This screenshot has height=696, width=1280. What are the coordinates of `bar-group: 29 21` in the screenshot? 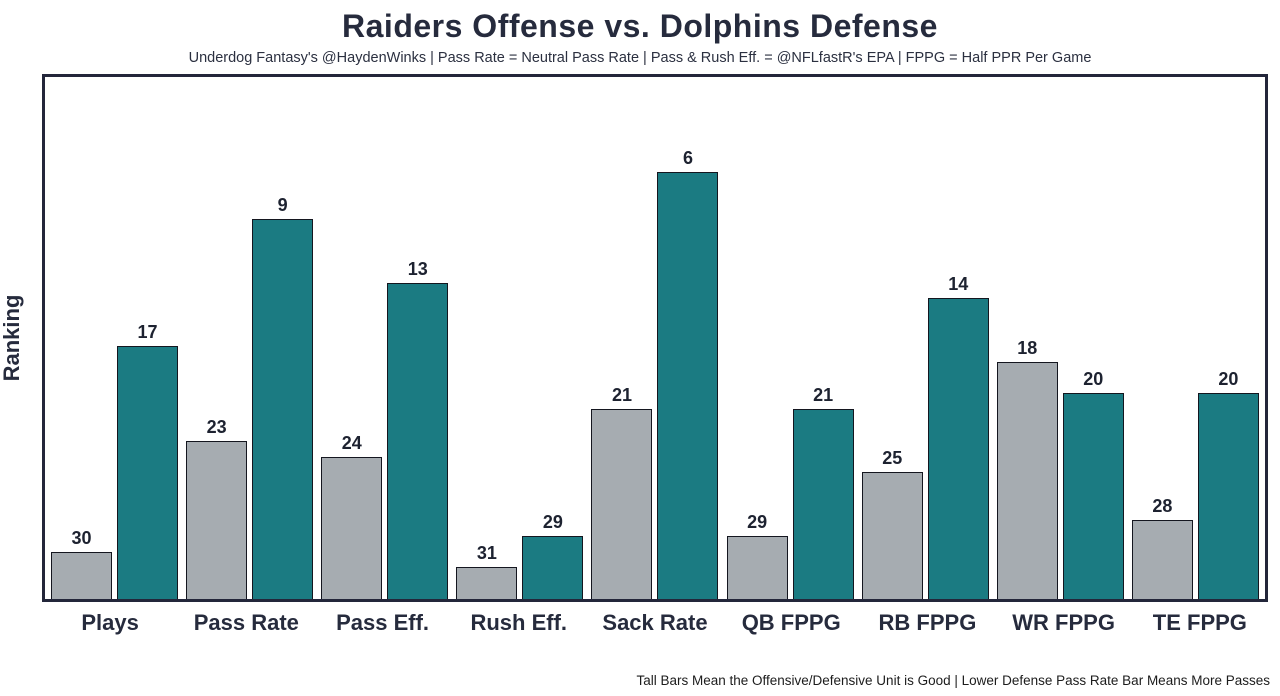 It's located at (790, 338).